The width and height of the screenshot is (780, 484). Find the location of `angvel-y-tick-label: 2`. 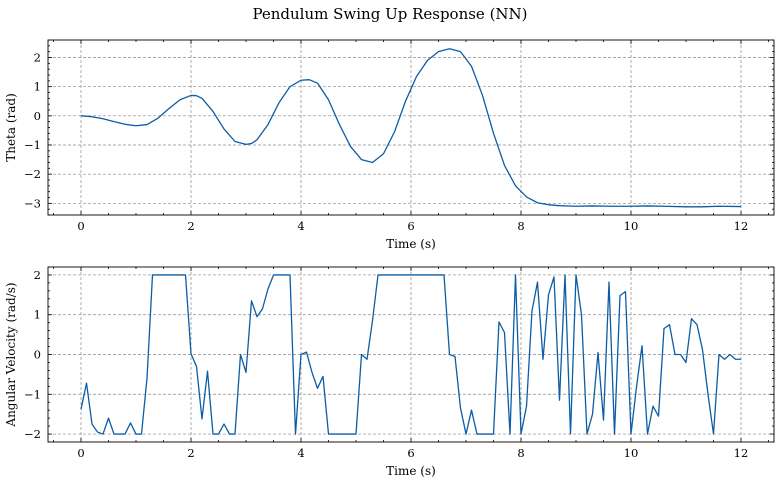

angvel-y-tick-label: 2 is located at coordinates (37, 275).